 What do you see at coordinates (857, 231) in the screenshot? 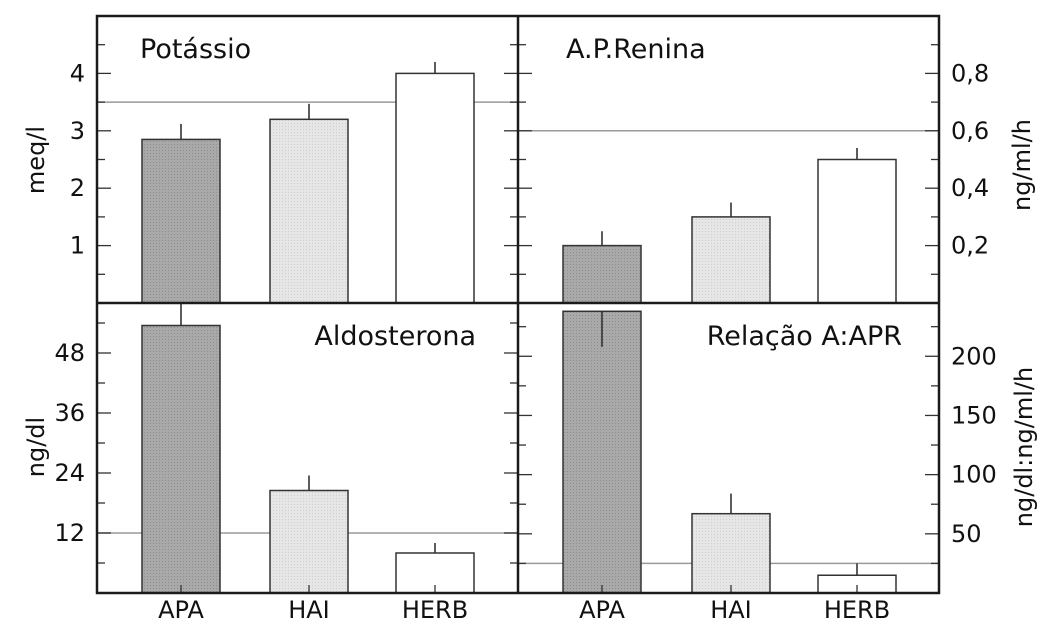
I see `bar-renina-herb` at bounding box center [857, 231].